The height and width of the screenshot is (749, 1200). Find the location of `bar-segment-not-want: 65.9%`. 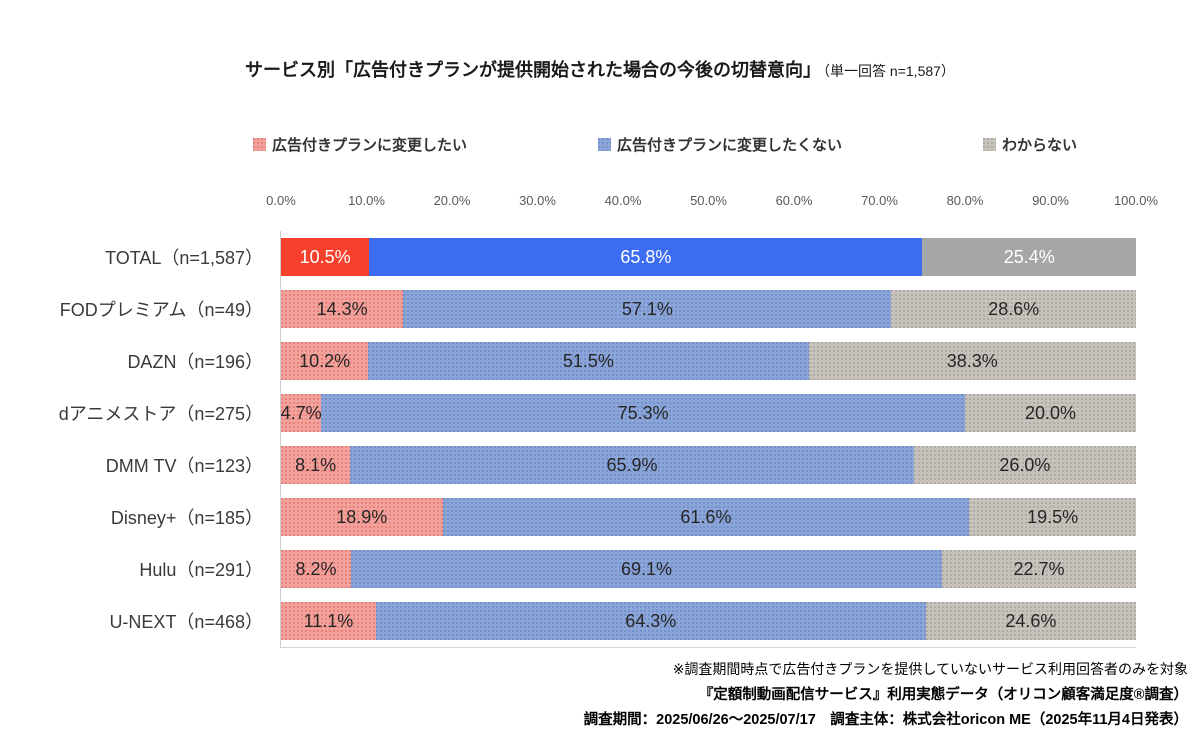

bar-segment-not-want: 65.9% is located at coordinates (632, 465).